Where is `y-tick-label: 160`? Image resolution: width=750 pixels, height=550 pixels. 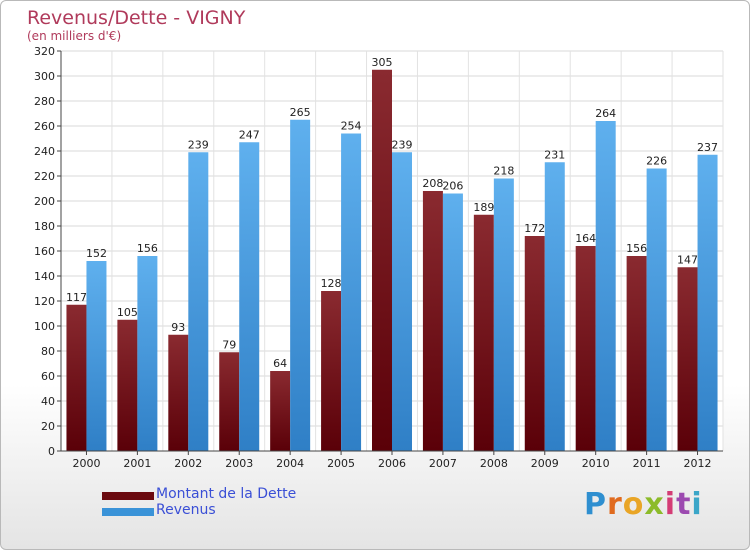 y-tick-label: 160 is located at coordinates (44, 251).